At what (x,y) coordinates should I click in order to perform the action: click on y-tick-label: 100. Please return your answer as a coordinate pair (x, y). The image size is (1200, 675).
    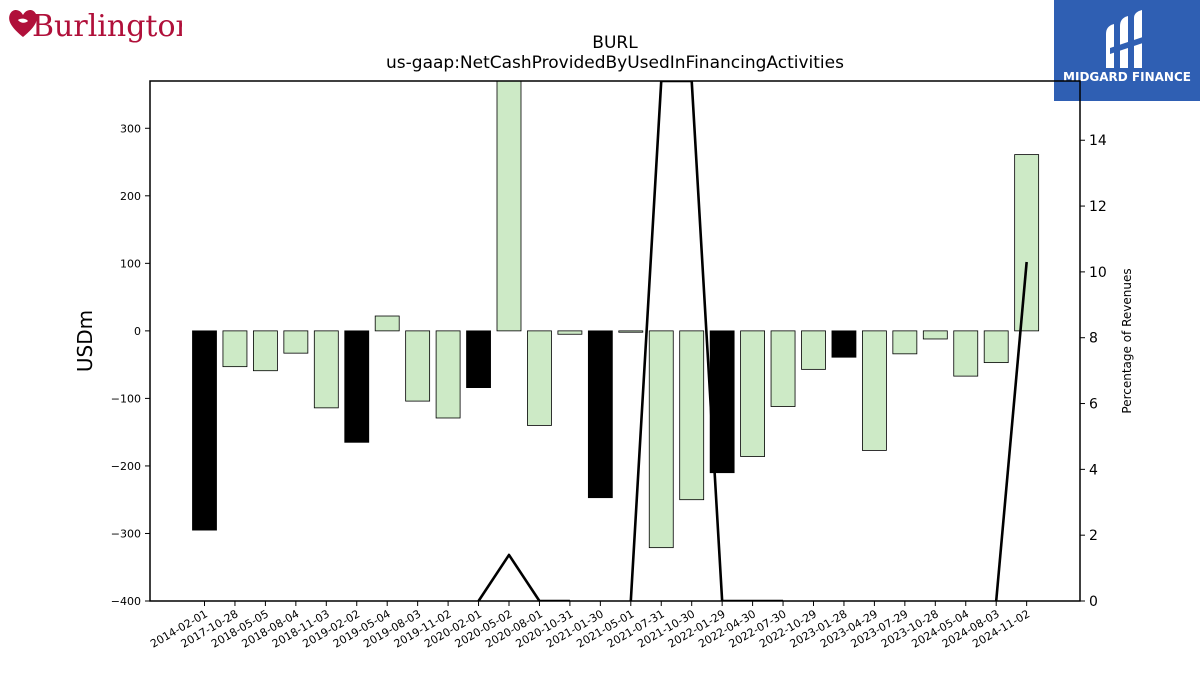
    Looking at the image, I should click on (130, 263).